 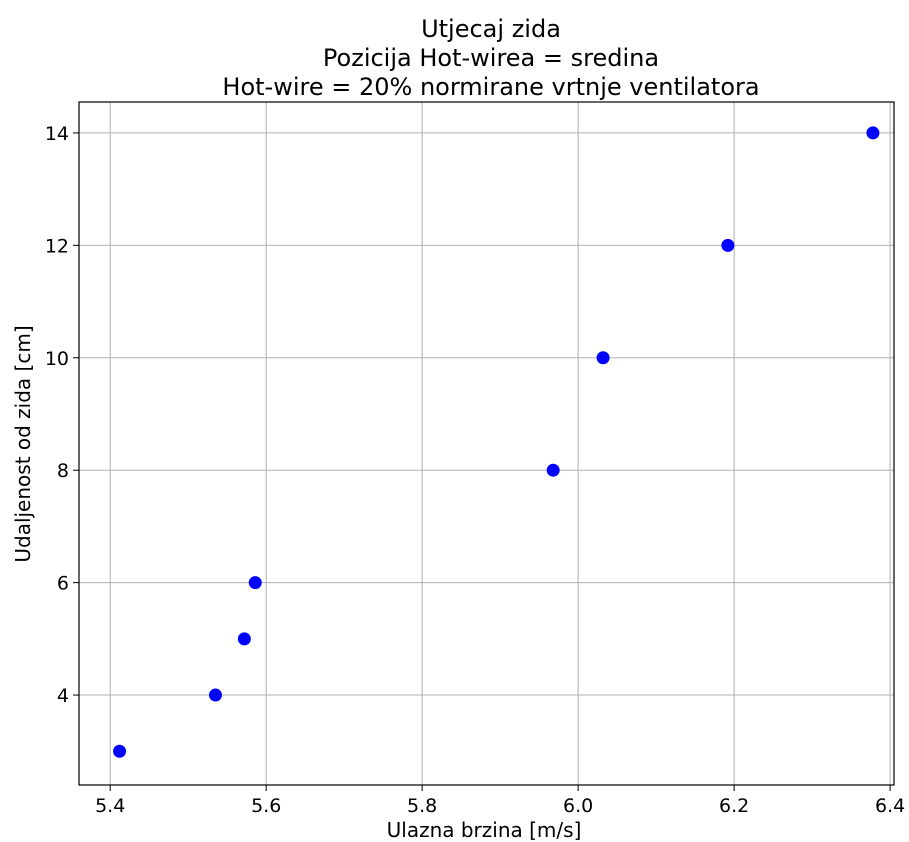 I want to click on x-tick-label: 5.4, so click(x=110, y=806).